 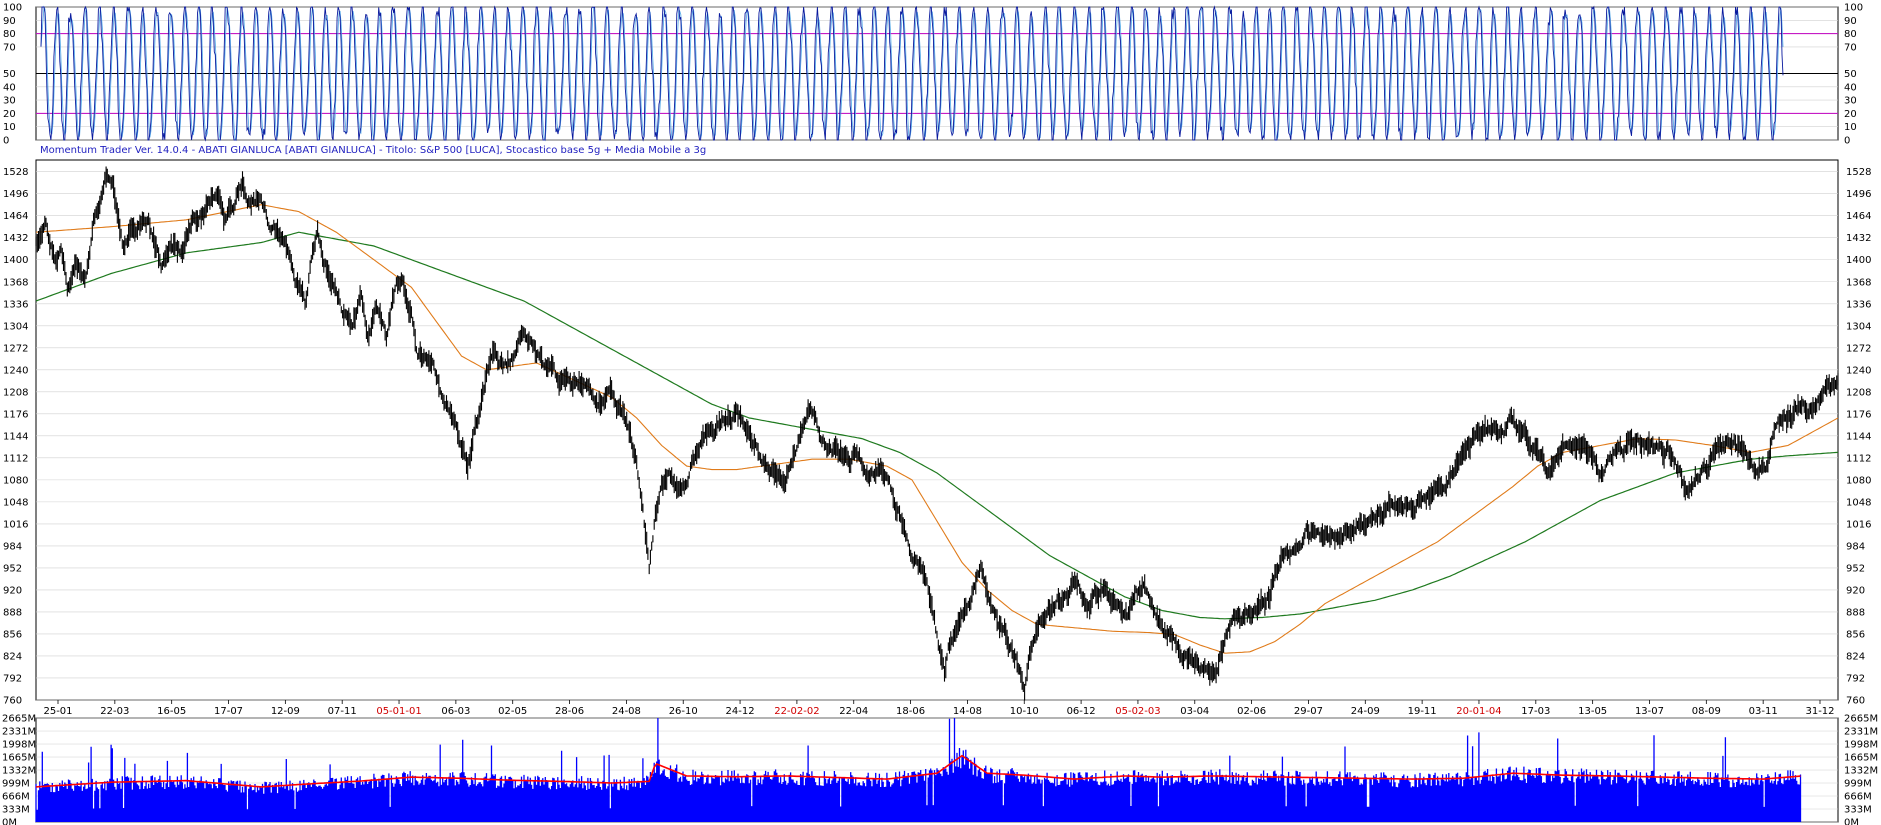 What do you see at coordinates (16, 810) in the screenshot?
I see `volume-y-tick-label-left: 333M` at bounding box center [16, 810].